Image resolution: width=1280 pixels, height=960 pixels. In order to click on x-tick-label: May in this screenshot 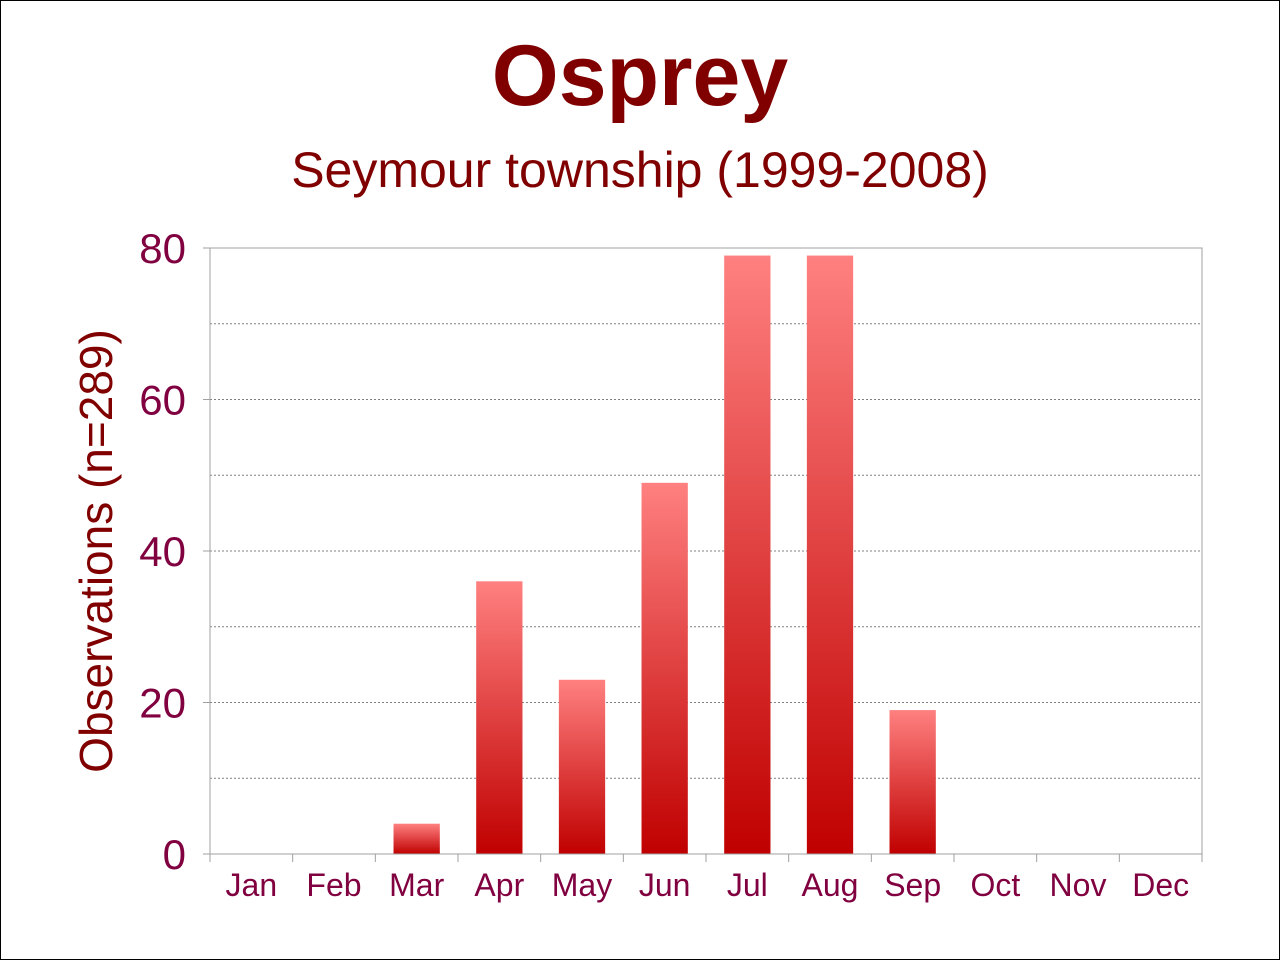, I will do `click(582, 885)`.